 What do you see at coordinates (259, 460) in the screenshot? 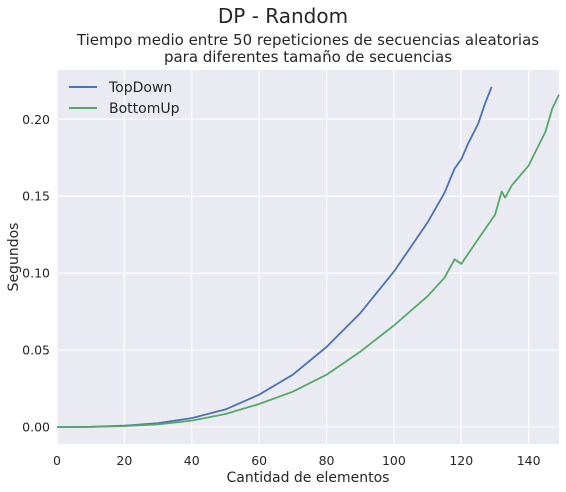
I see `x-tick-label: 60` at bounding box center [259, 460].